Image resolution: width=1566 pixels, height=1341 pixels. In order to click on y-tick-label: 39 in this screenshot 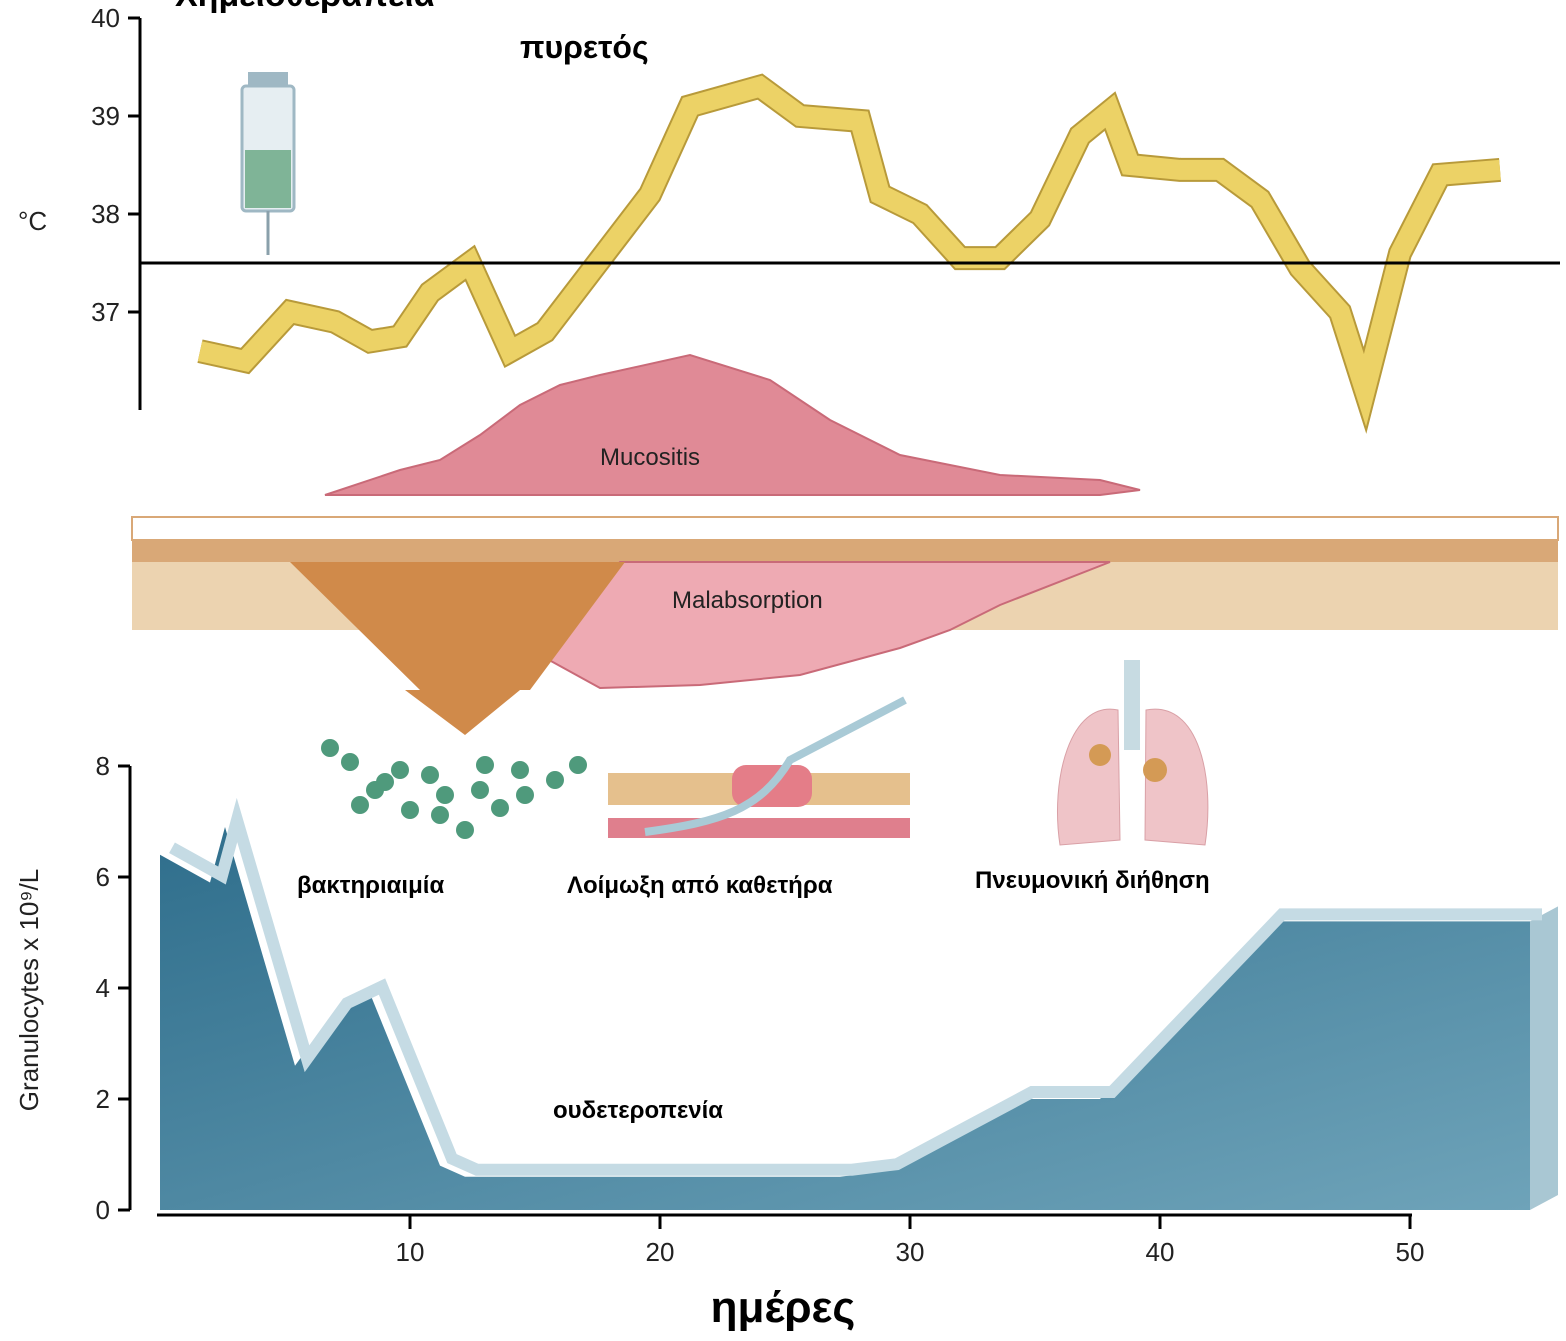, I will do `click(105, 116)`.